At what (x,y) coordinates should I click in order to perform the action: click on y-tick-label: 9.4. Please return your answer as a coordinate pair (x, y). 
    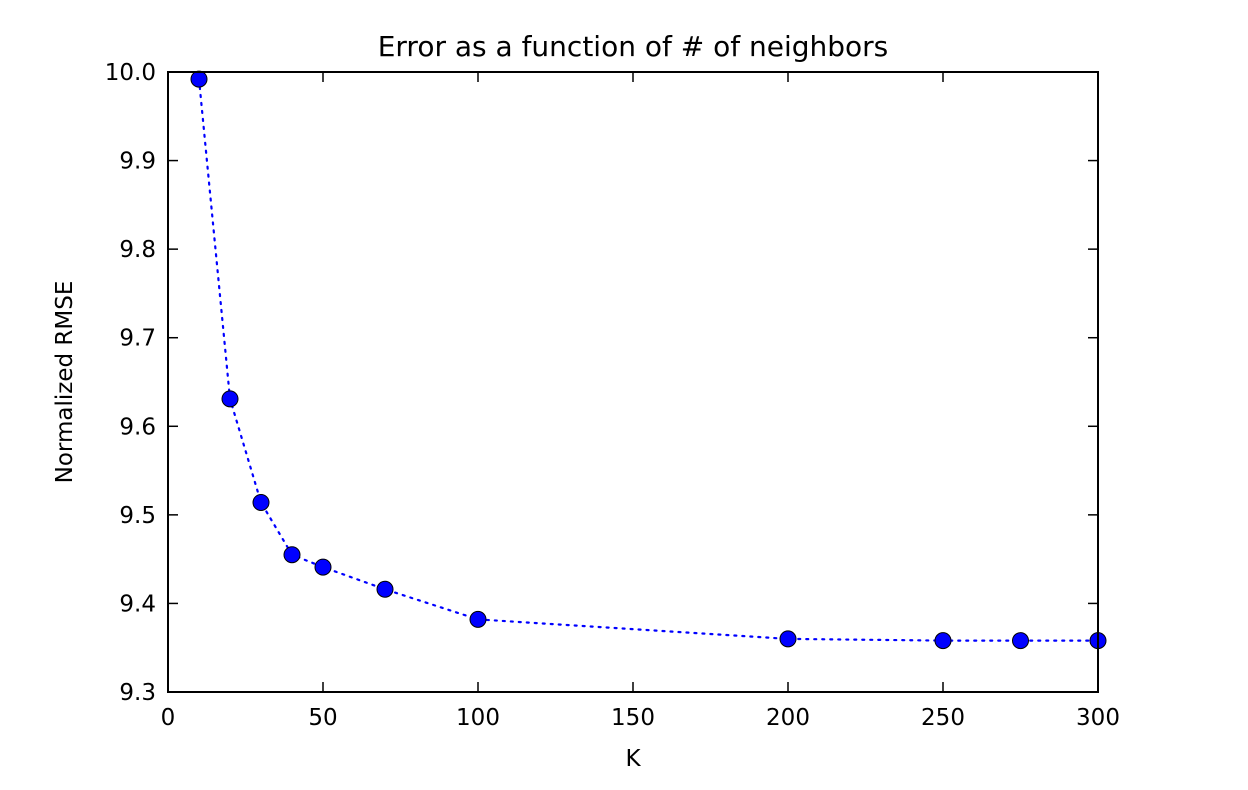
    Looking at the image, I should click on (137, 604).